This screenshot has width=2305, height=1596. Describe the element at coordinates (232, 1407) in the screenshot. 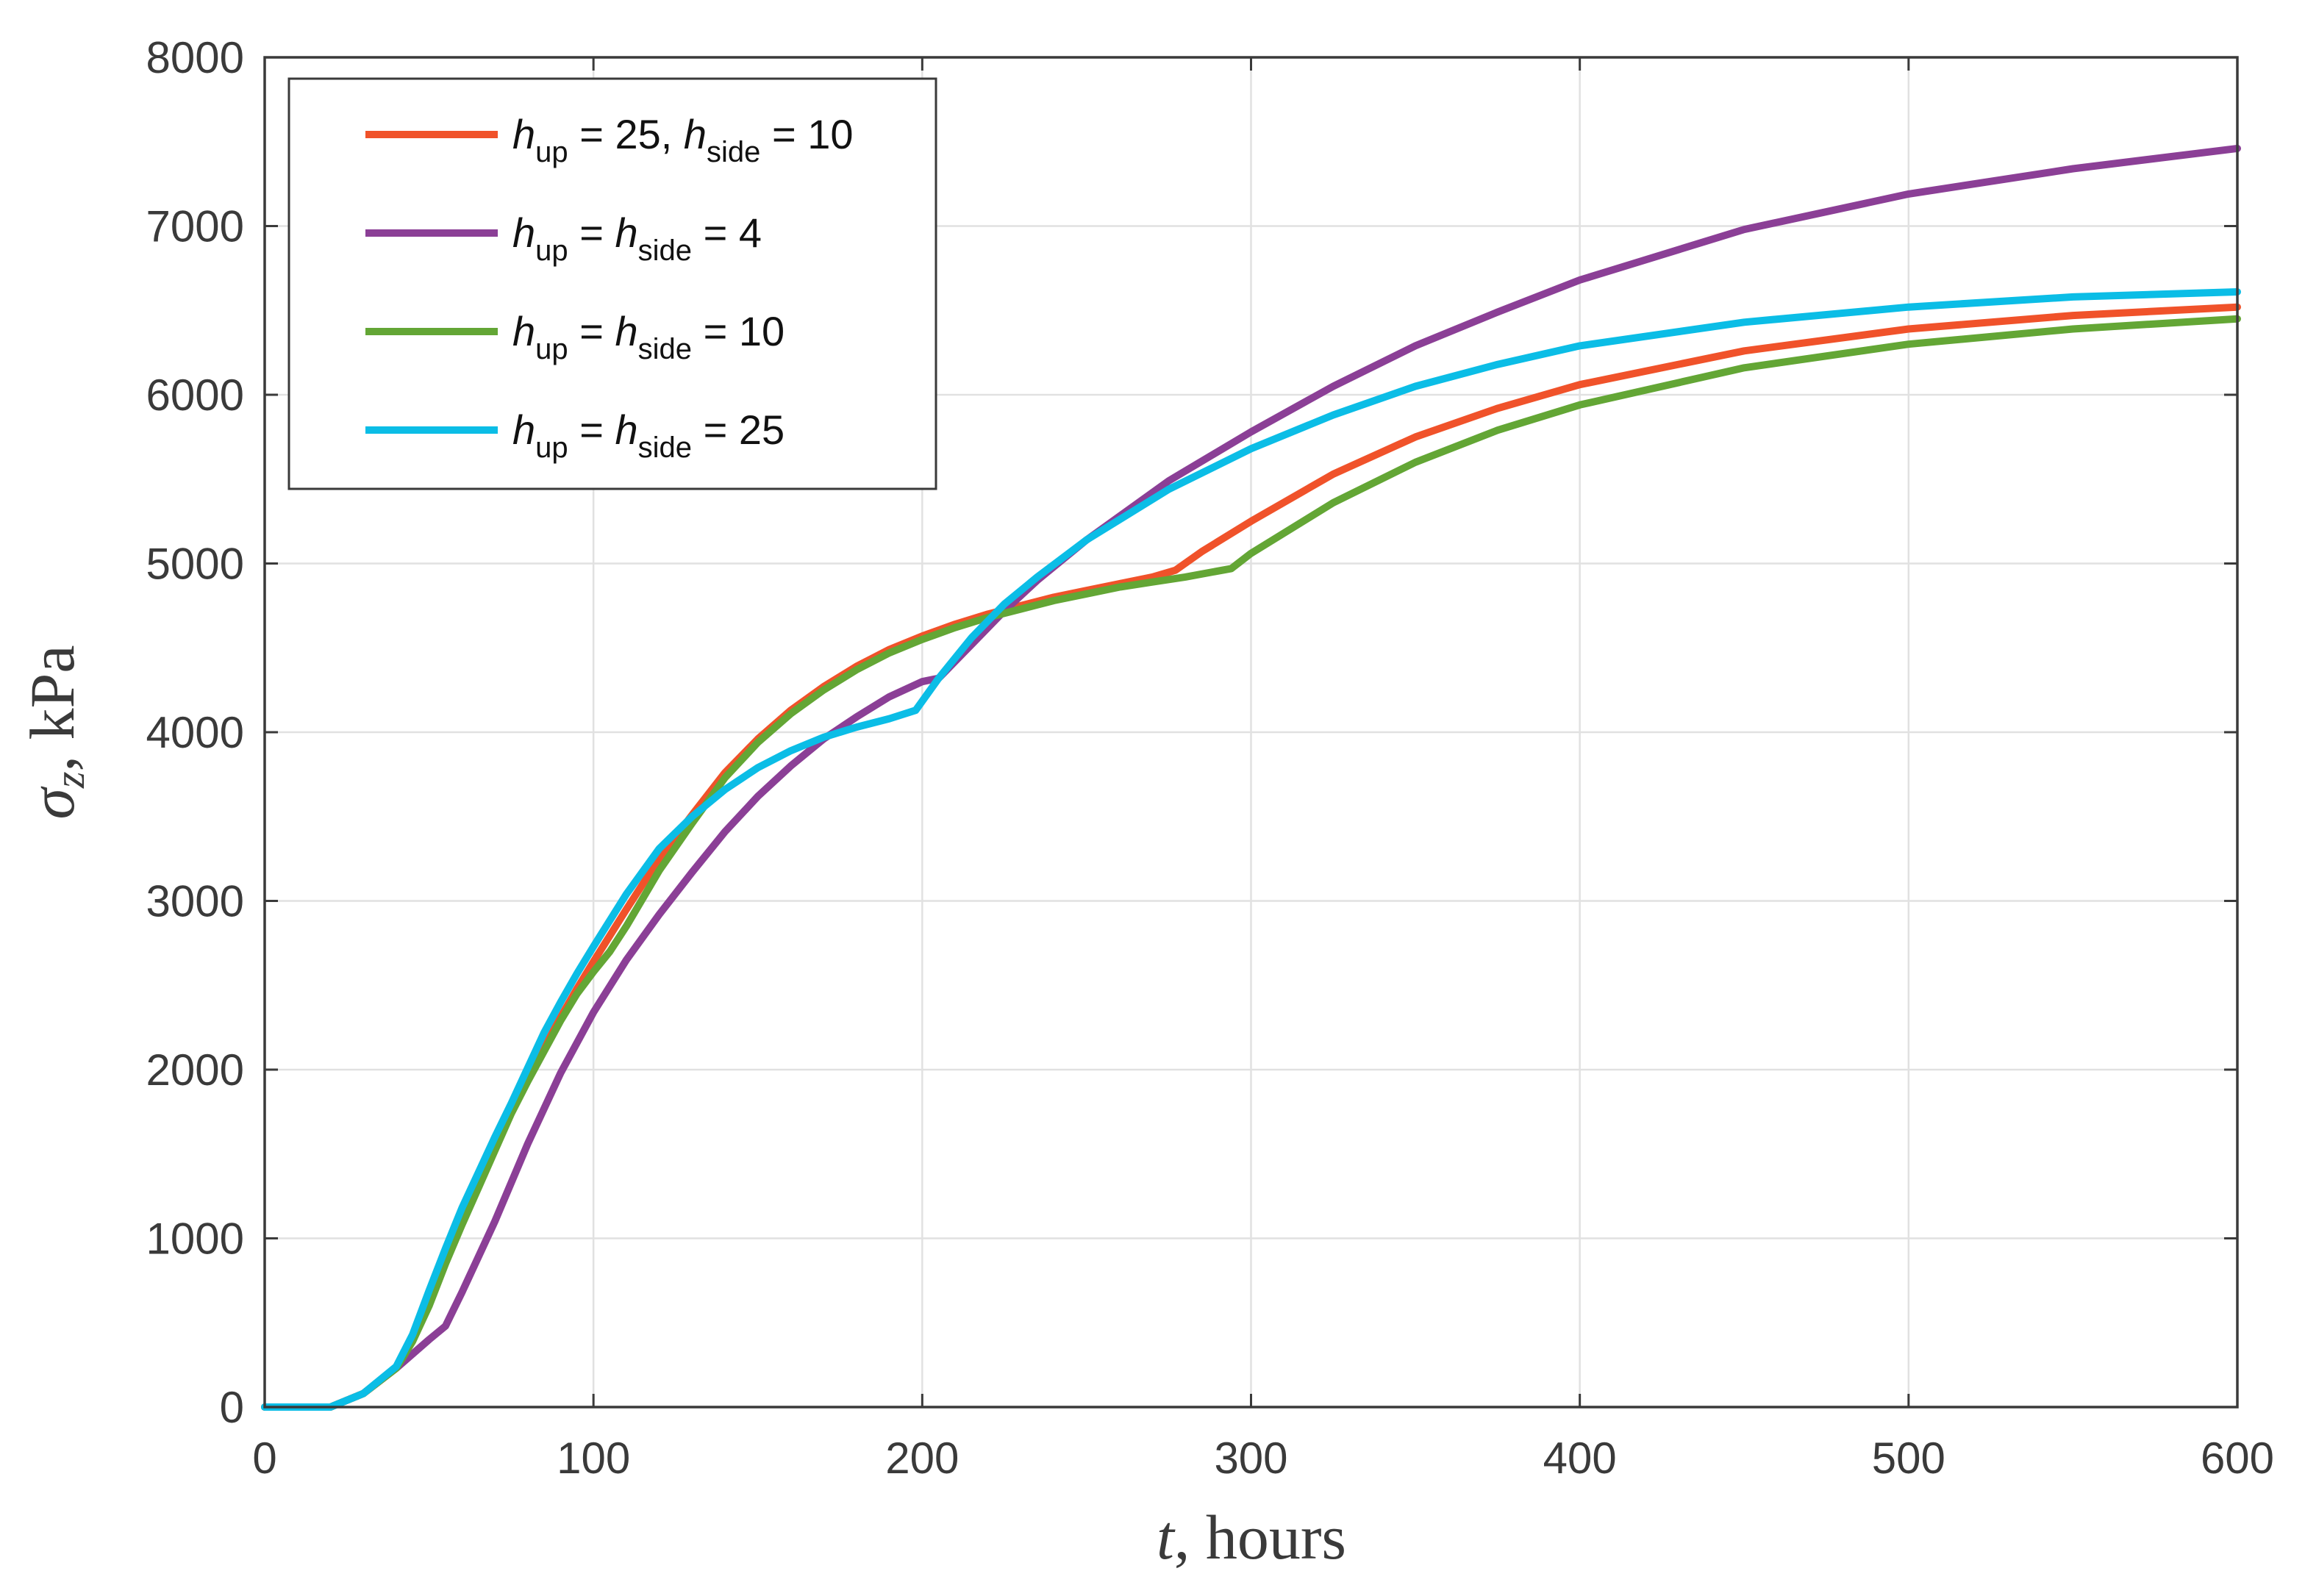

I see `y-tick-label: 0` at that location.